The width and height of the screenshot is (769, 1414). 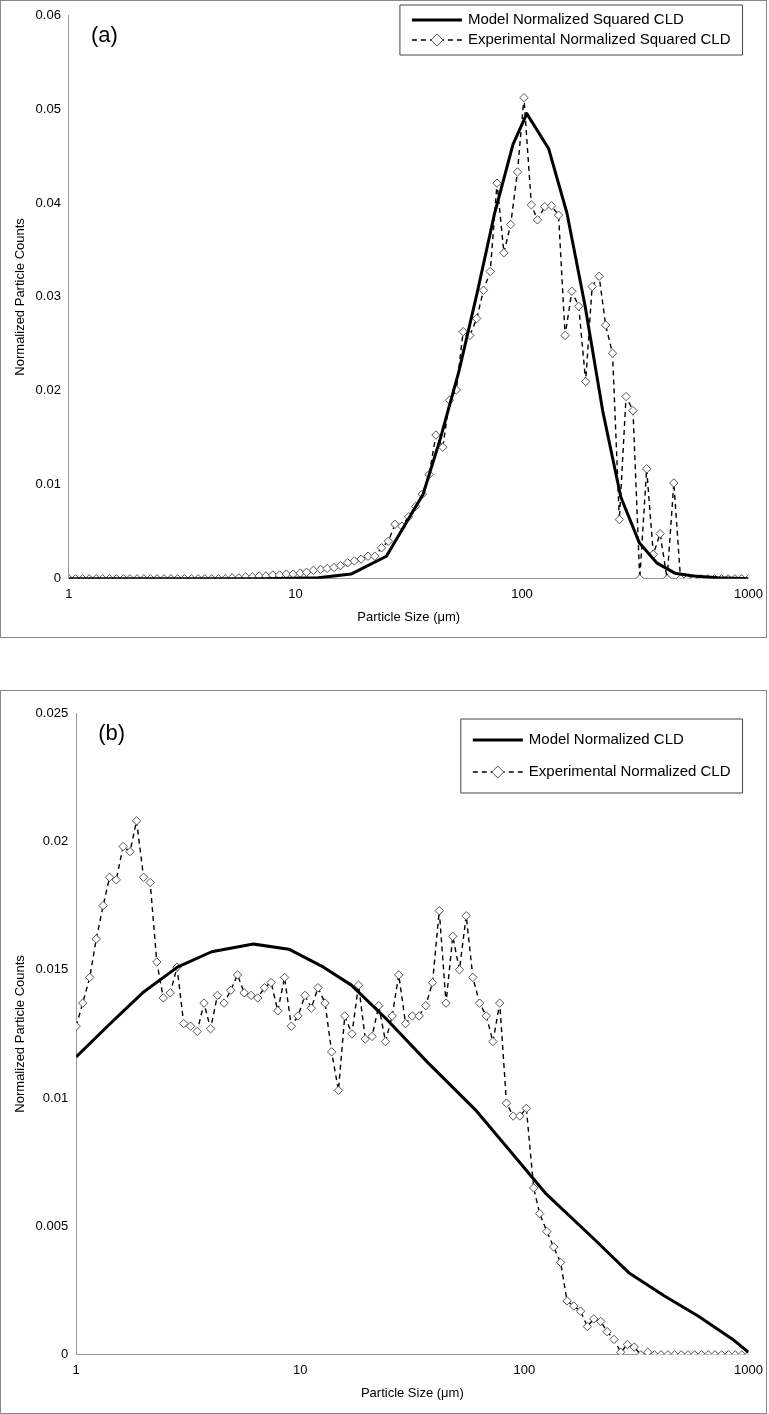 What do you see at coordinates (48, 296) in the screenshot?
I see `y-tick-label: 0.03` at bounding box center [48, 296].